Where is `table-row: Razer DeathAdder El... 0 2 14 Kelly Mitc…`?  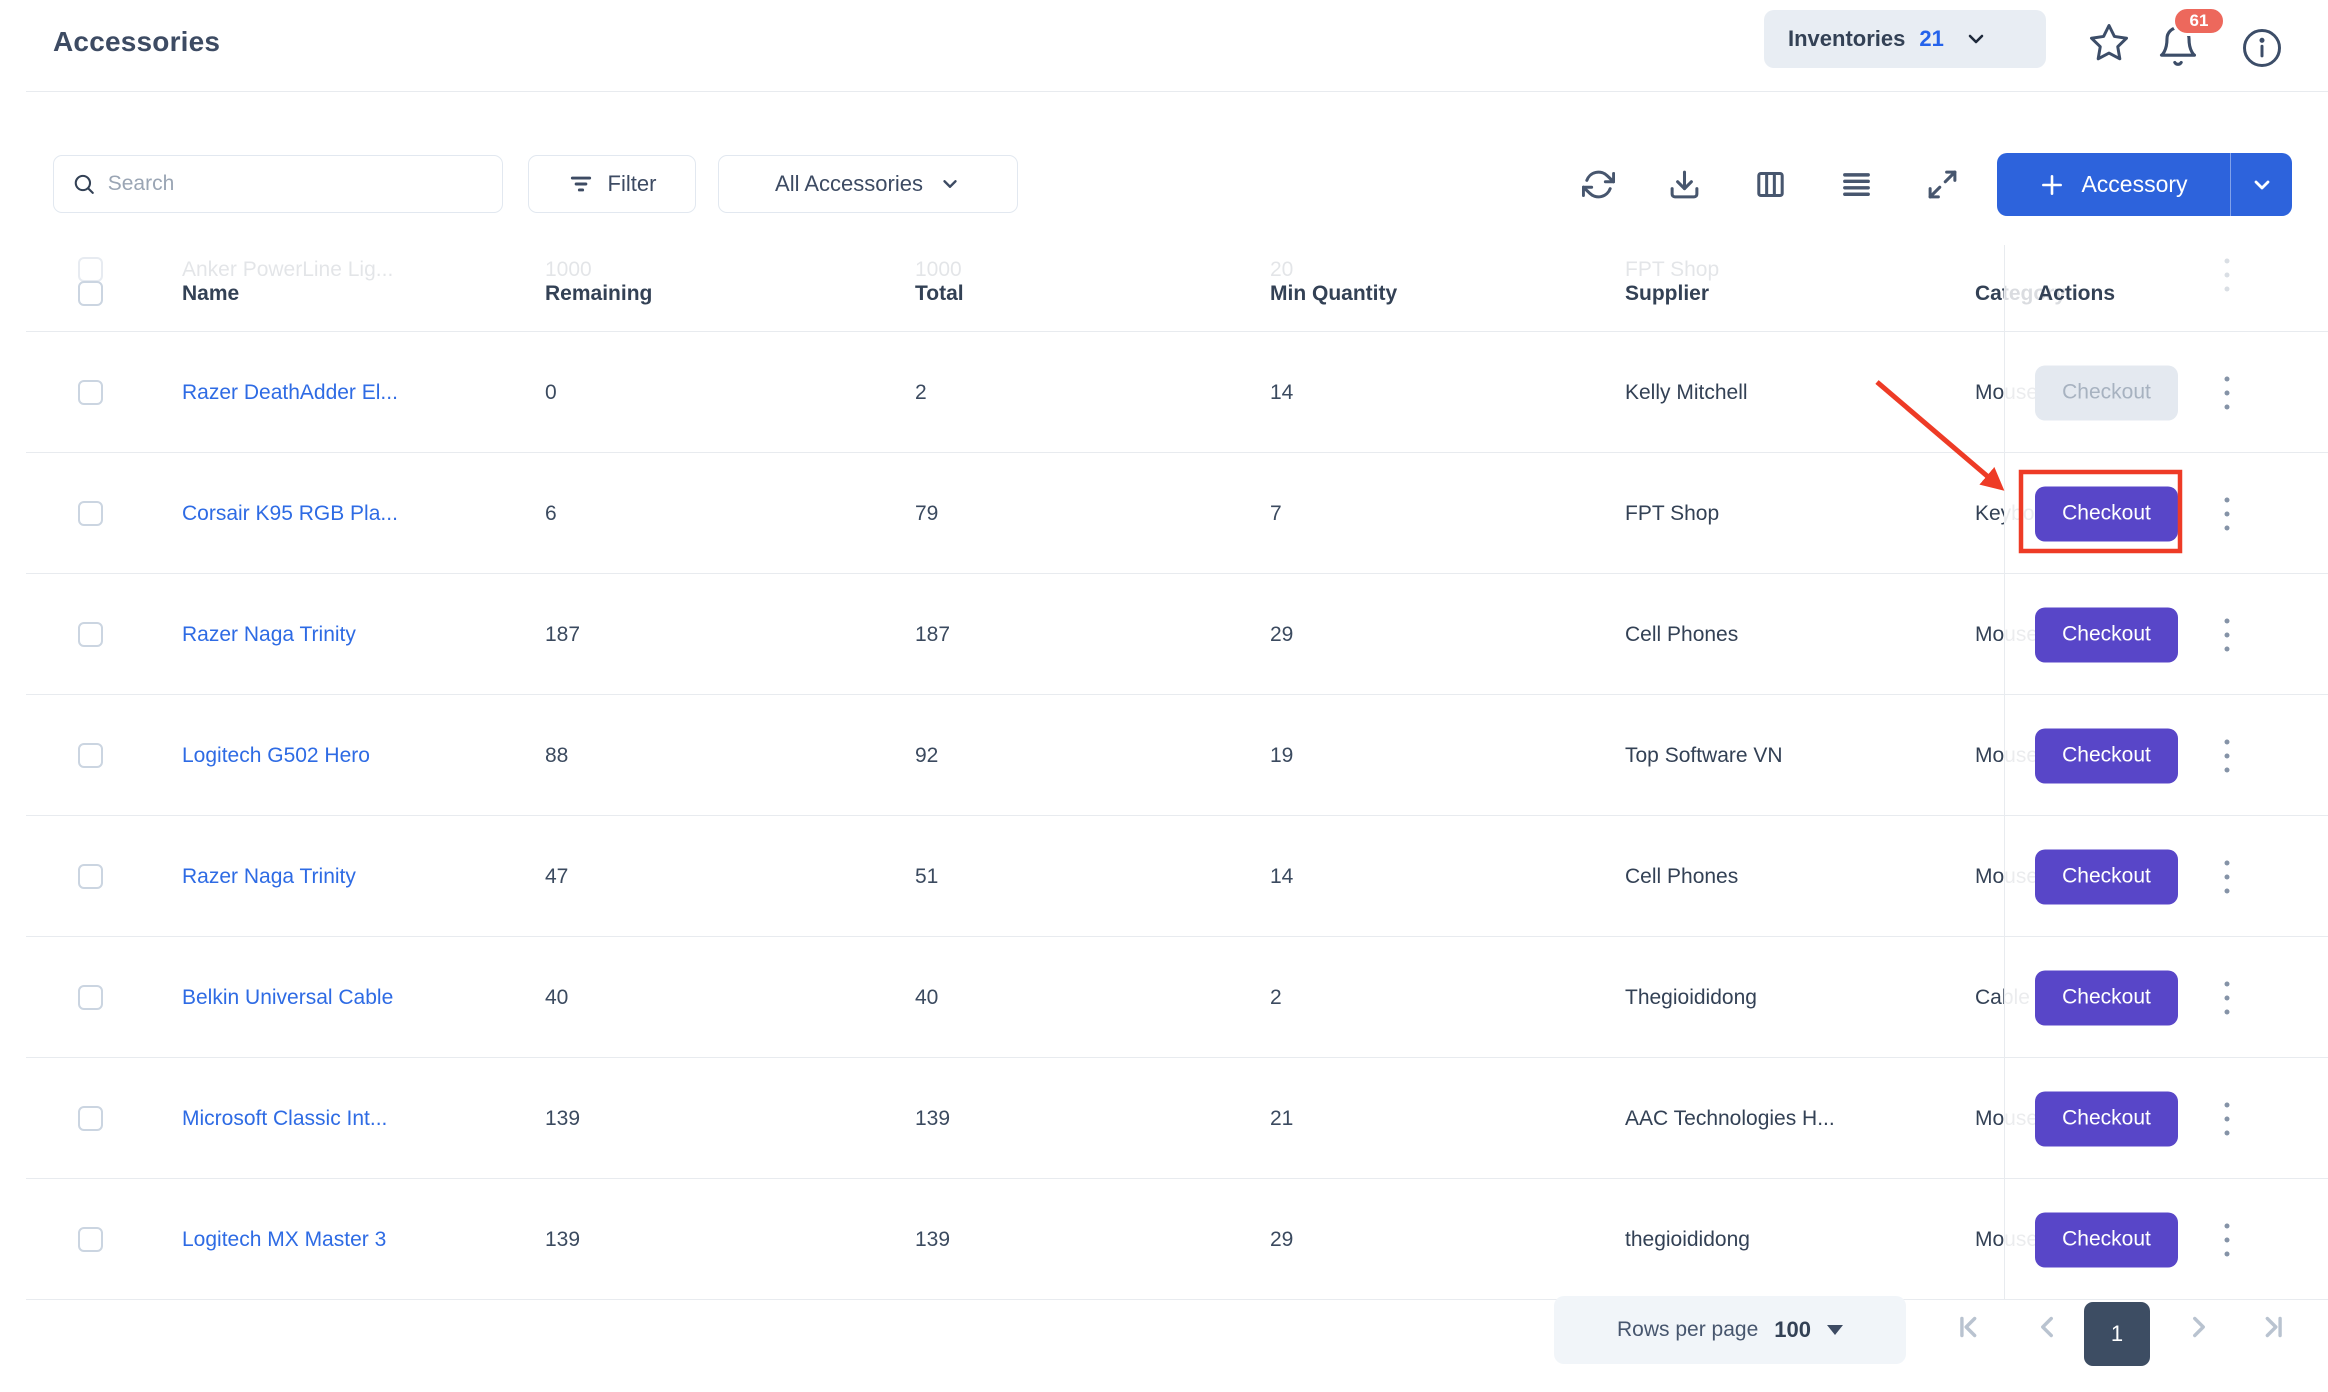 table-row: Razer DeathAdder El... 0 2 14 Kelly Mitc… is located at coordinates (1164, 392).